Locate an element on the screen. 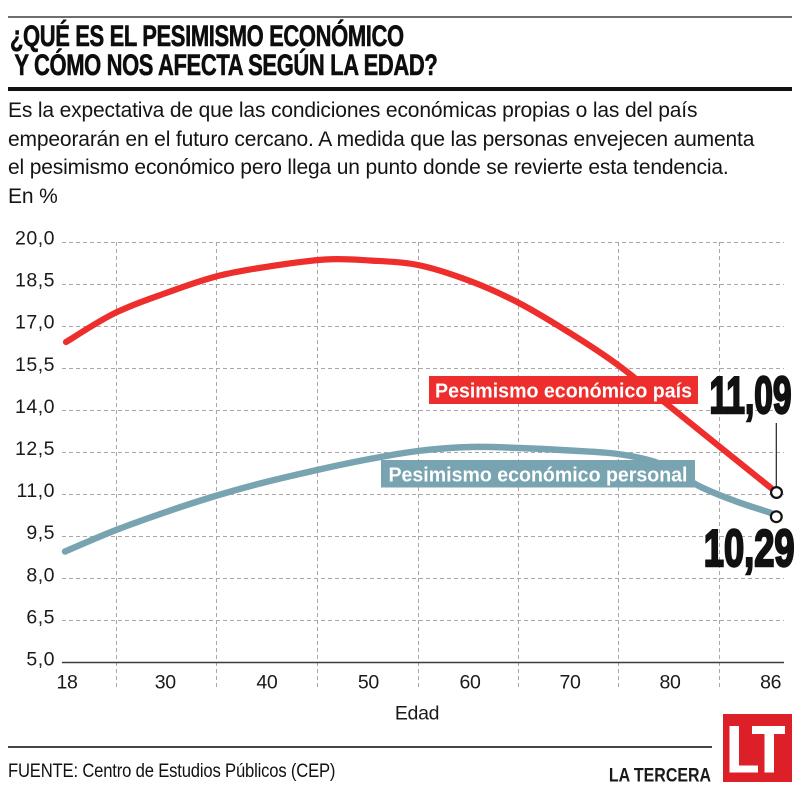  svg-text: Pesimismo económico país is located at coordinates (563, 392).